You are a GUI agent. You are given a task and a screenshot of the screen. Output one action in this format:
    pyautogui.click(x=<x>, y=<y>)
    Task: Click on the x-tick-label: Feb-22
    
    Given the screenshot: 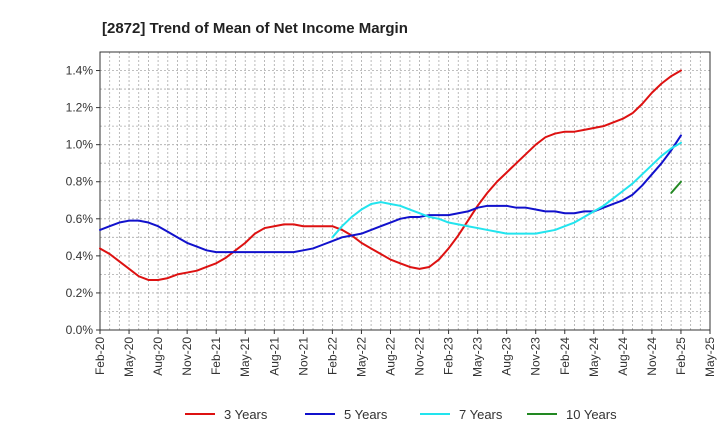 What is the action you would take?
    pyautogui.click(x=332, y=356)
    